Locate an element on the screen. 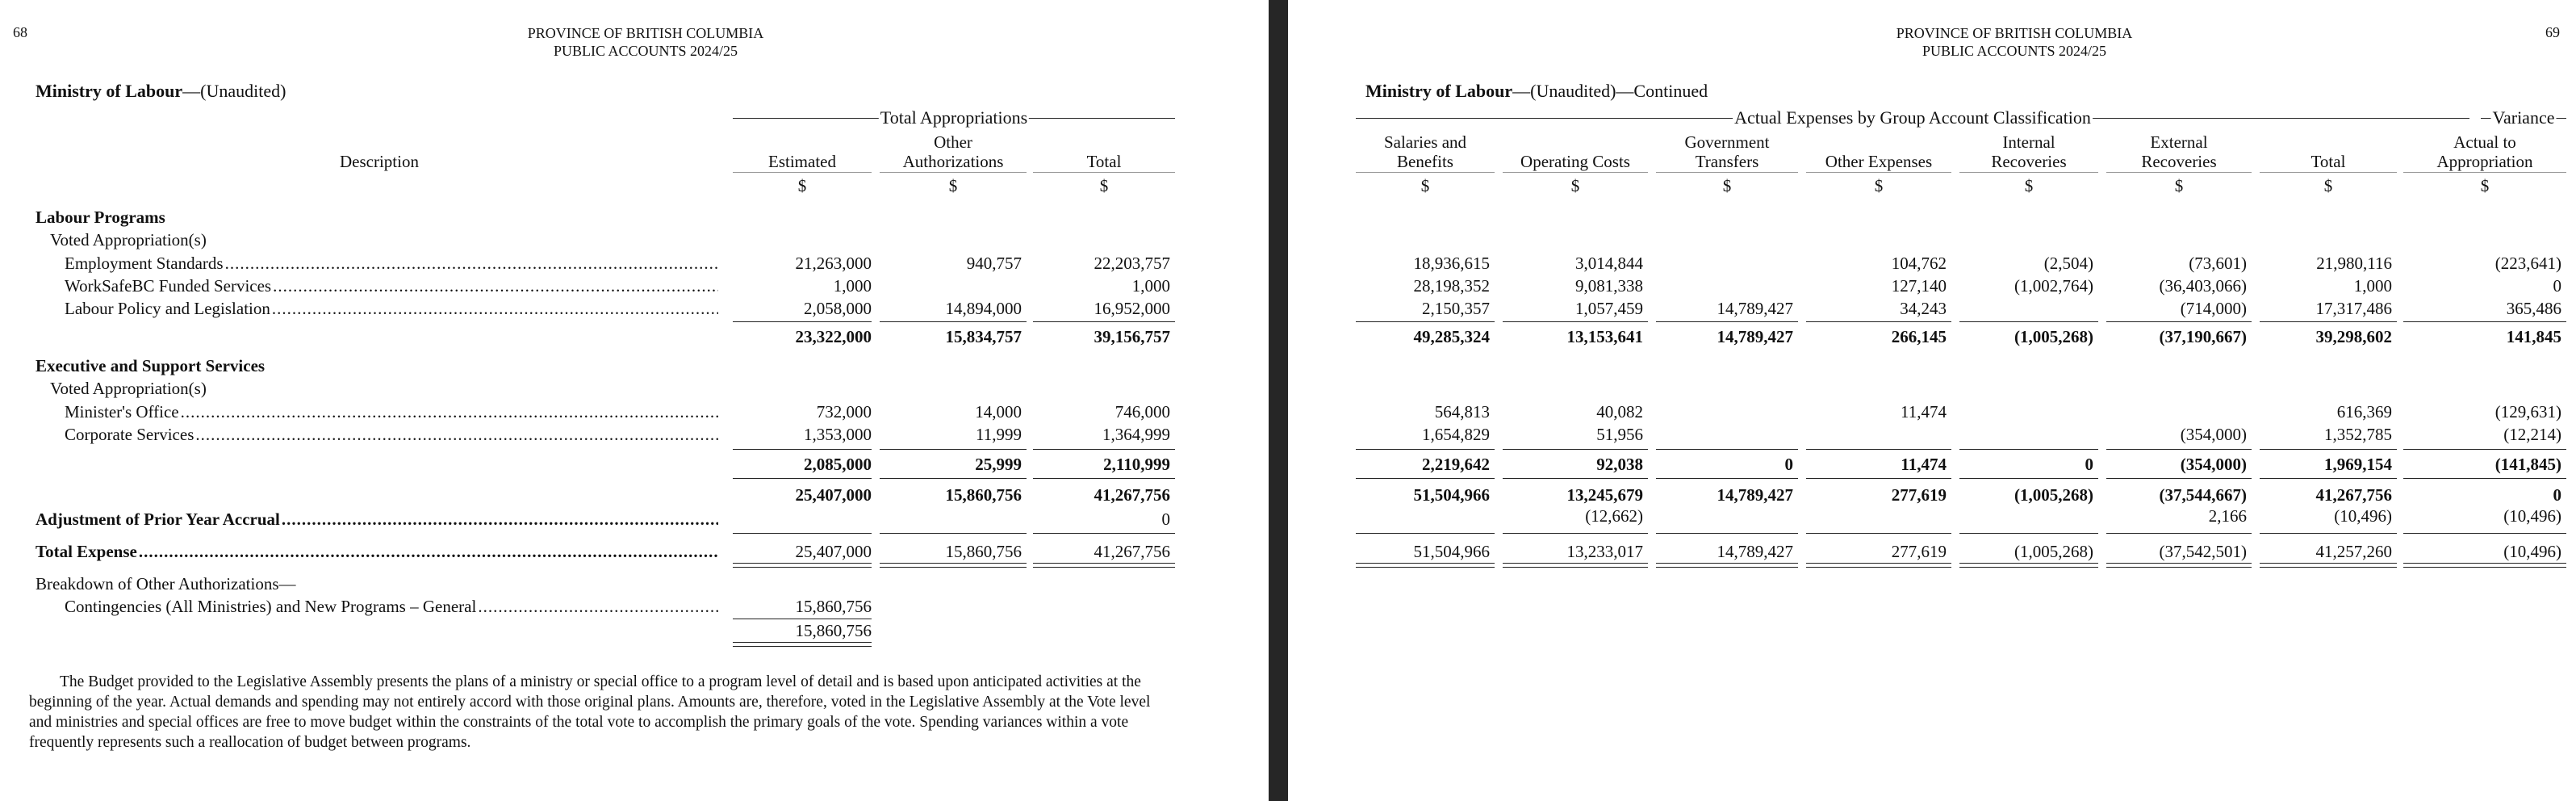 The width and height of the screenshot is (2576, 801). table-cell: 1,352,785 is located at coordinates (2358, 434).